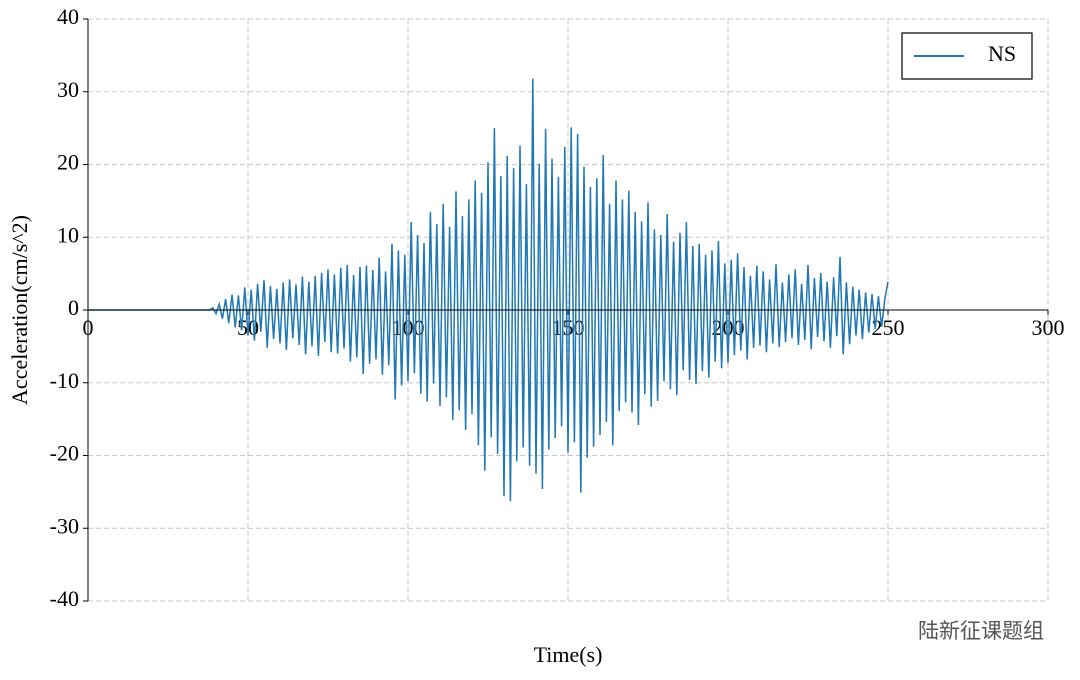  I want to click on y-tick-label: -30, so click(64, 525).